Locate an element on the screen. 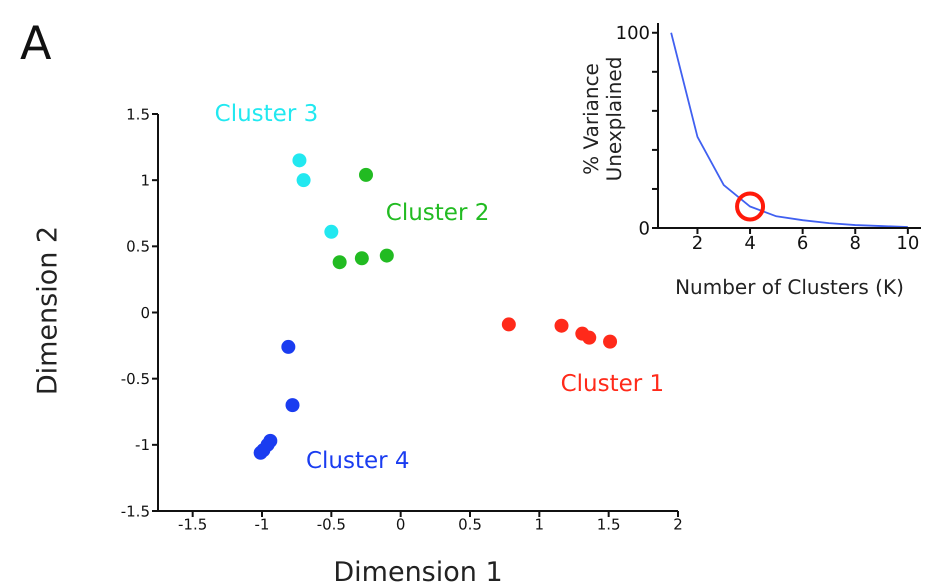  series-label: Cluster 1 is located at coordinates (613, 383).